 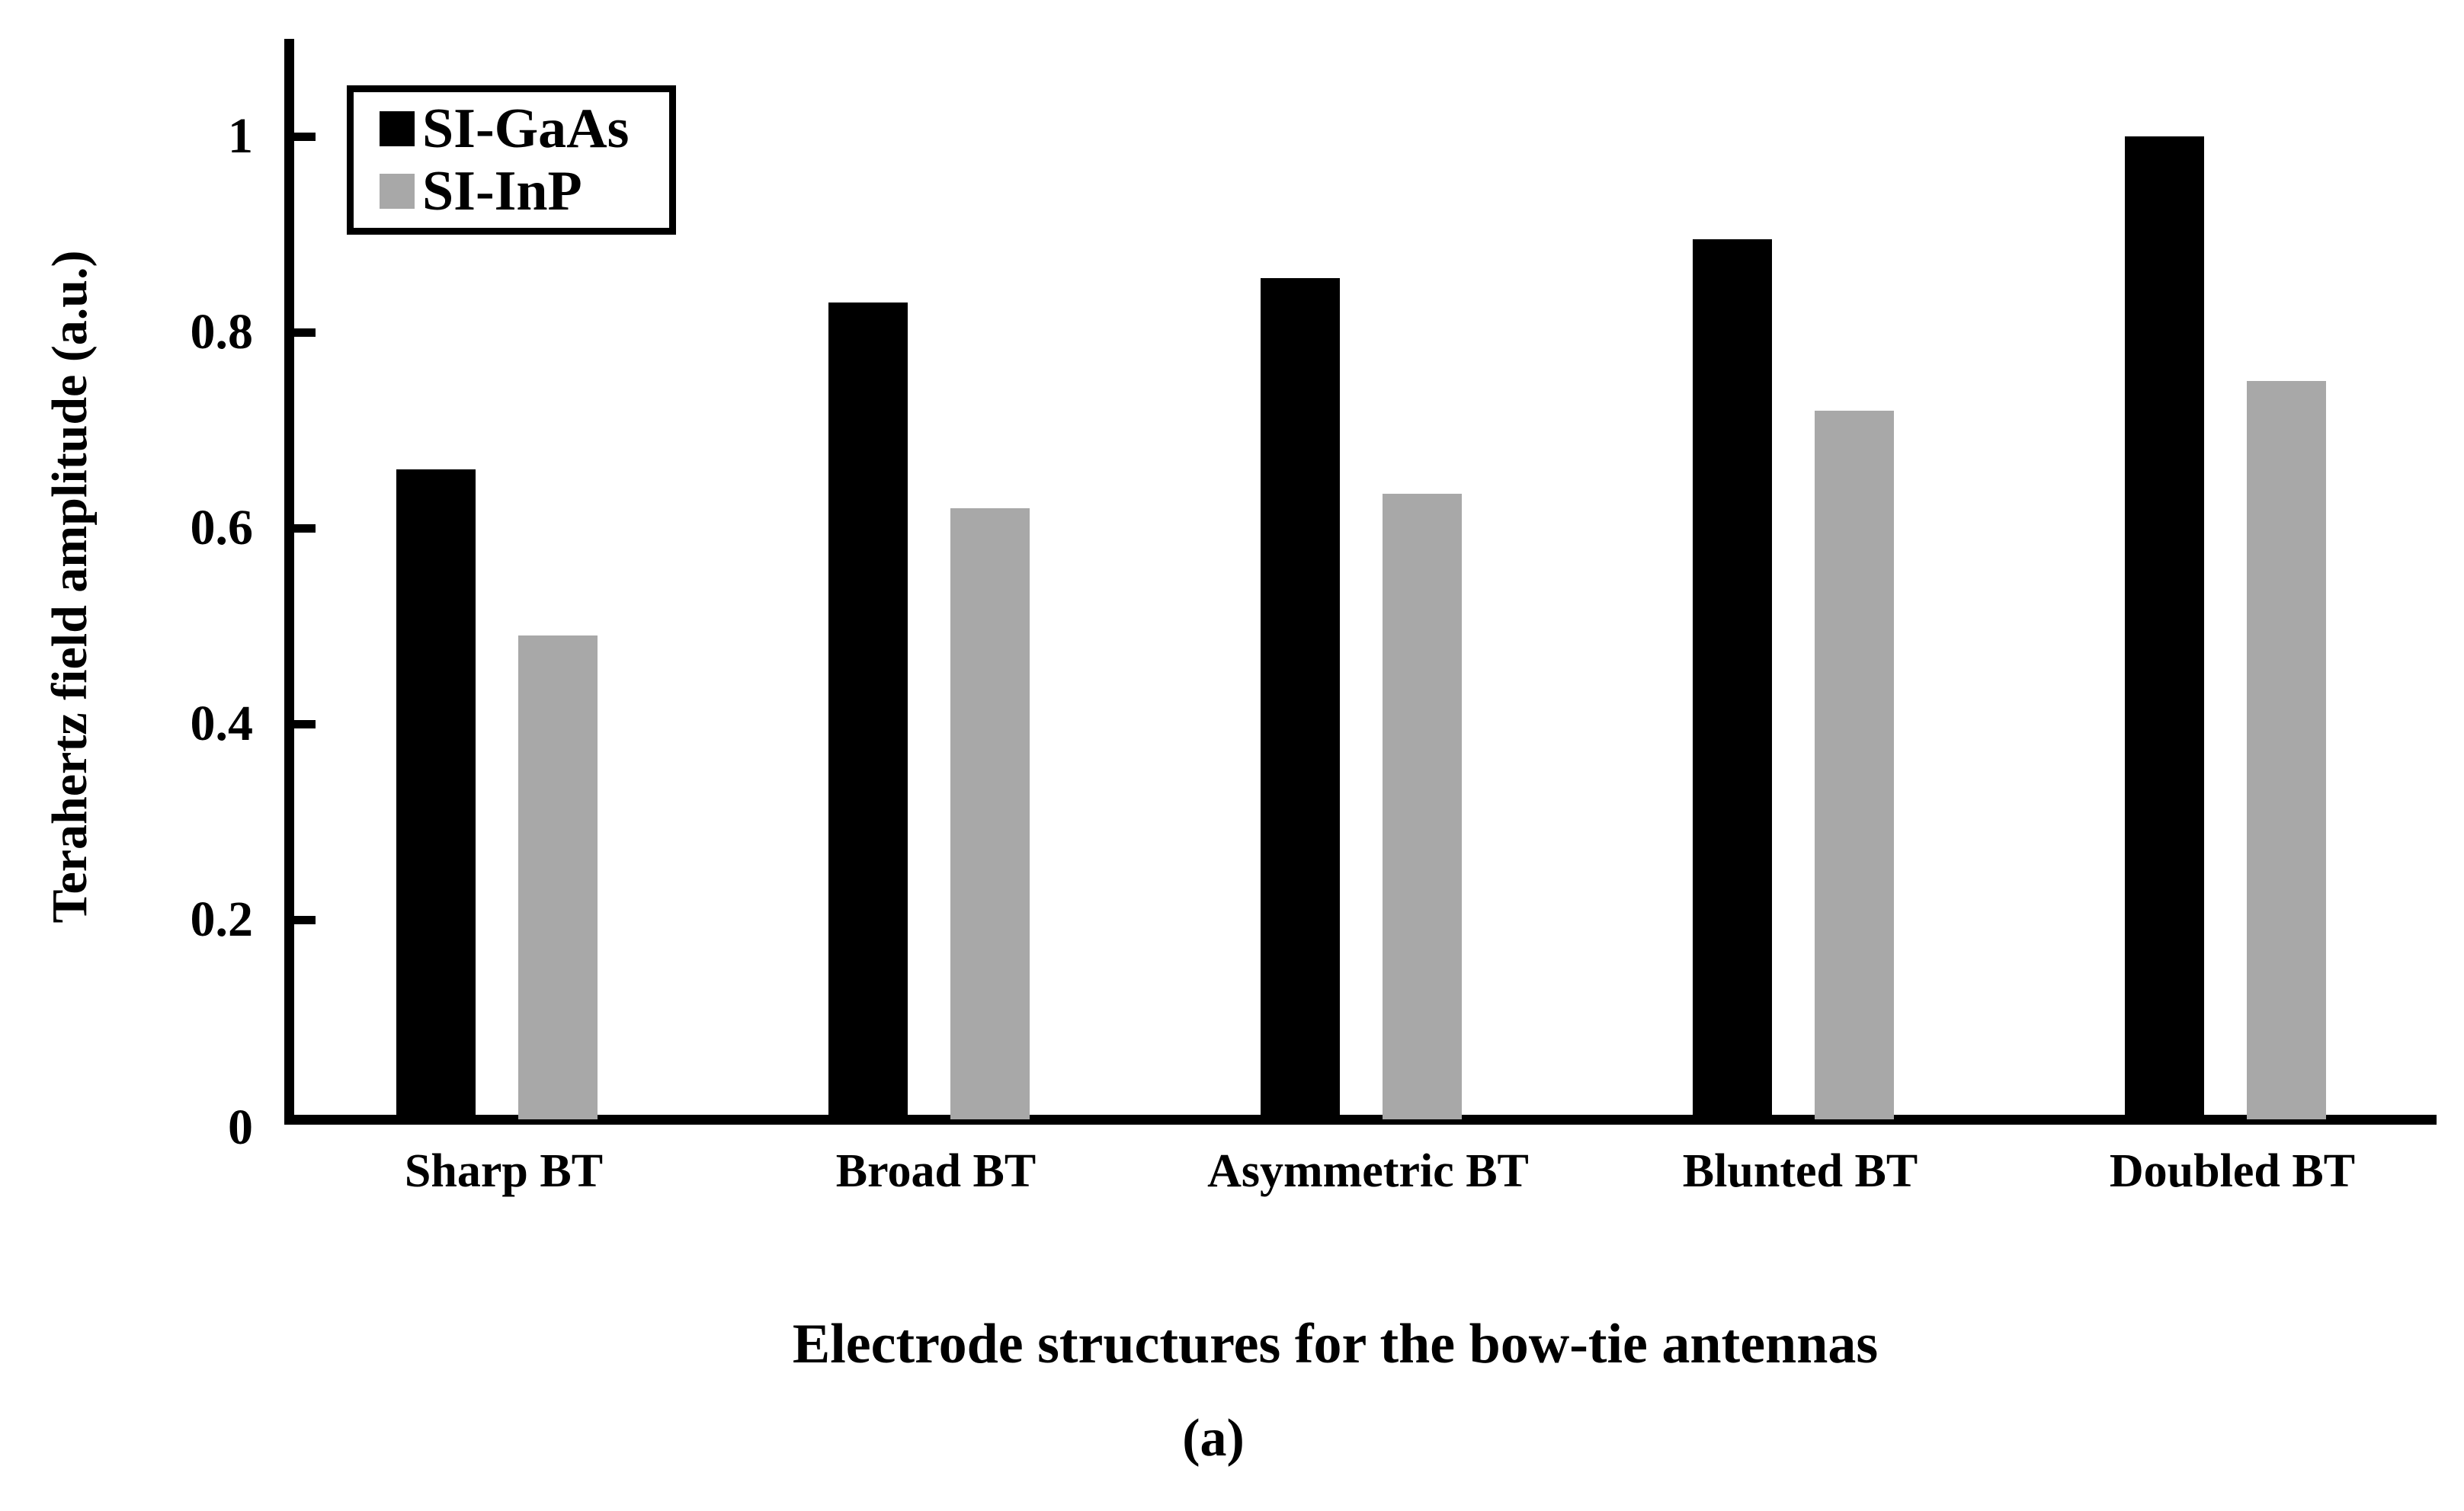 What do you see at coordinates (1732, 678) in the screenshot?
I see `bar-si-gaas-blunted-bt` at bounding box center [1732, 678].